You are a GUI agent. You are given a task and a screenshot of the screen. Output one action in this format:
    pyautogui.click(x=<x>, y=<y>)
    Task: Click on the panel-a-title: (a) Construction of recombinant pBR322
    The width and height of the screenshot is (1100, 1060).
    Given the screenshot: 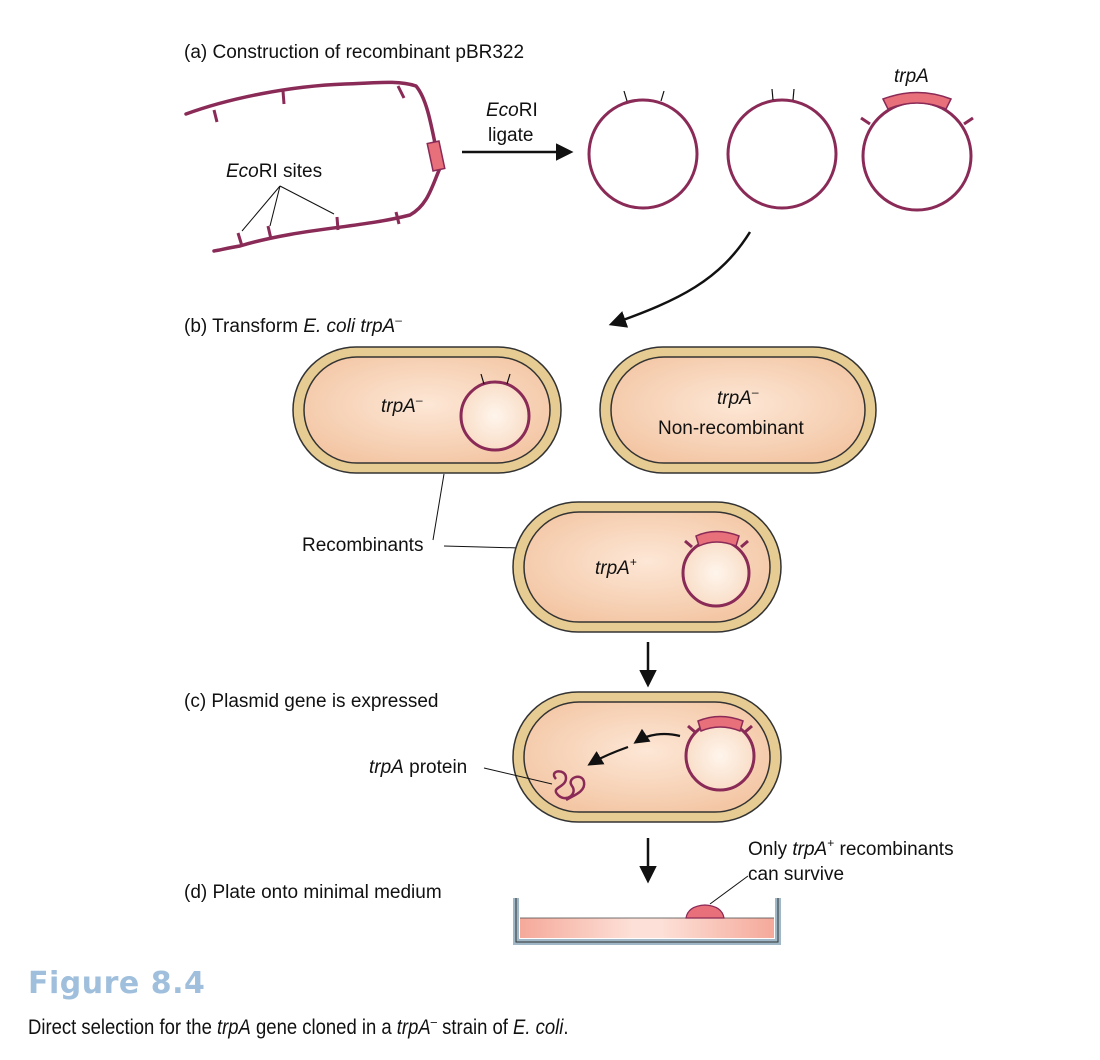 What is the action you would take?
    pyautogui.click(x=354, y=52)
    